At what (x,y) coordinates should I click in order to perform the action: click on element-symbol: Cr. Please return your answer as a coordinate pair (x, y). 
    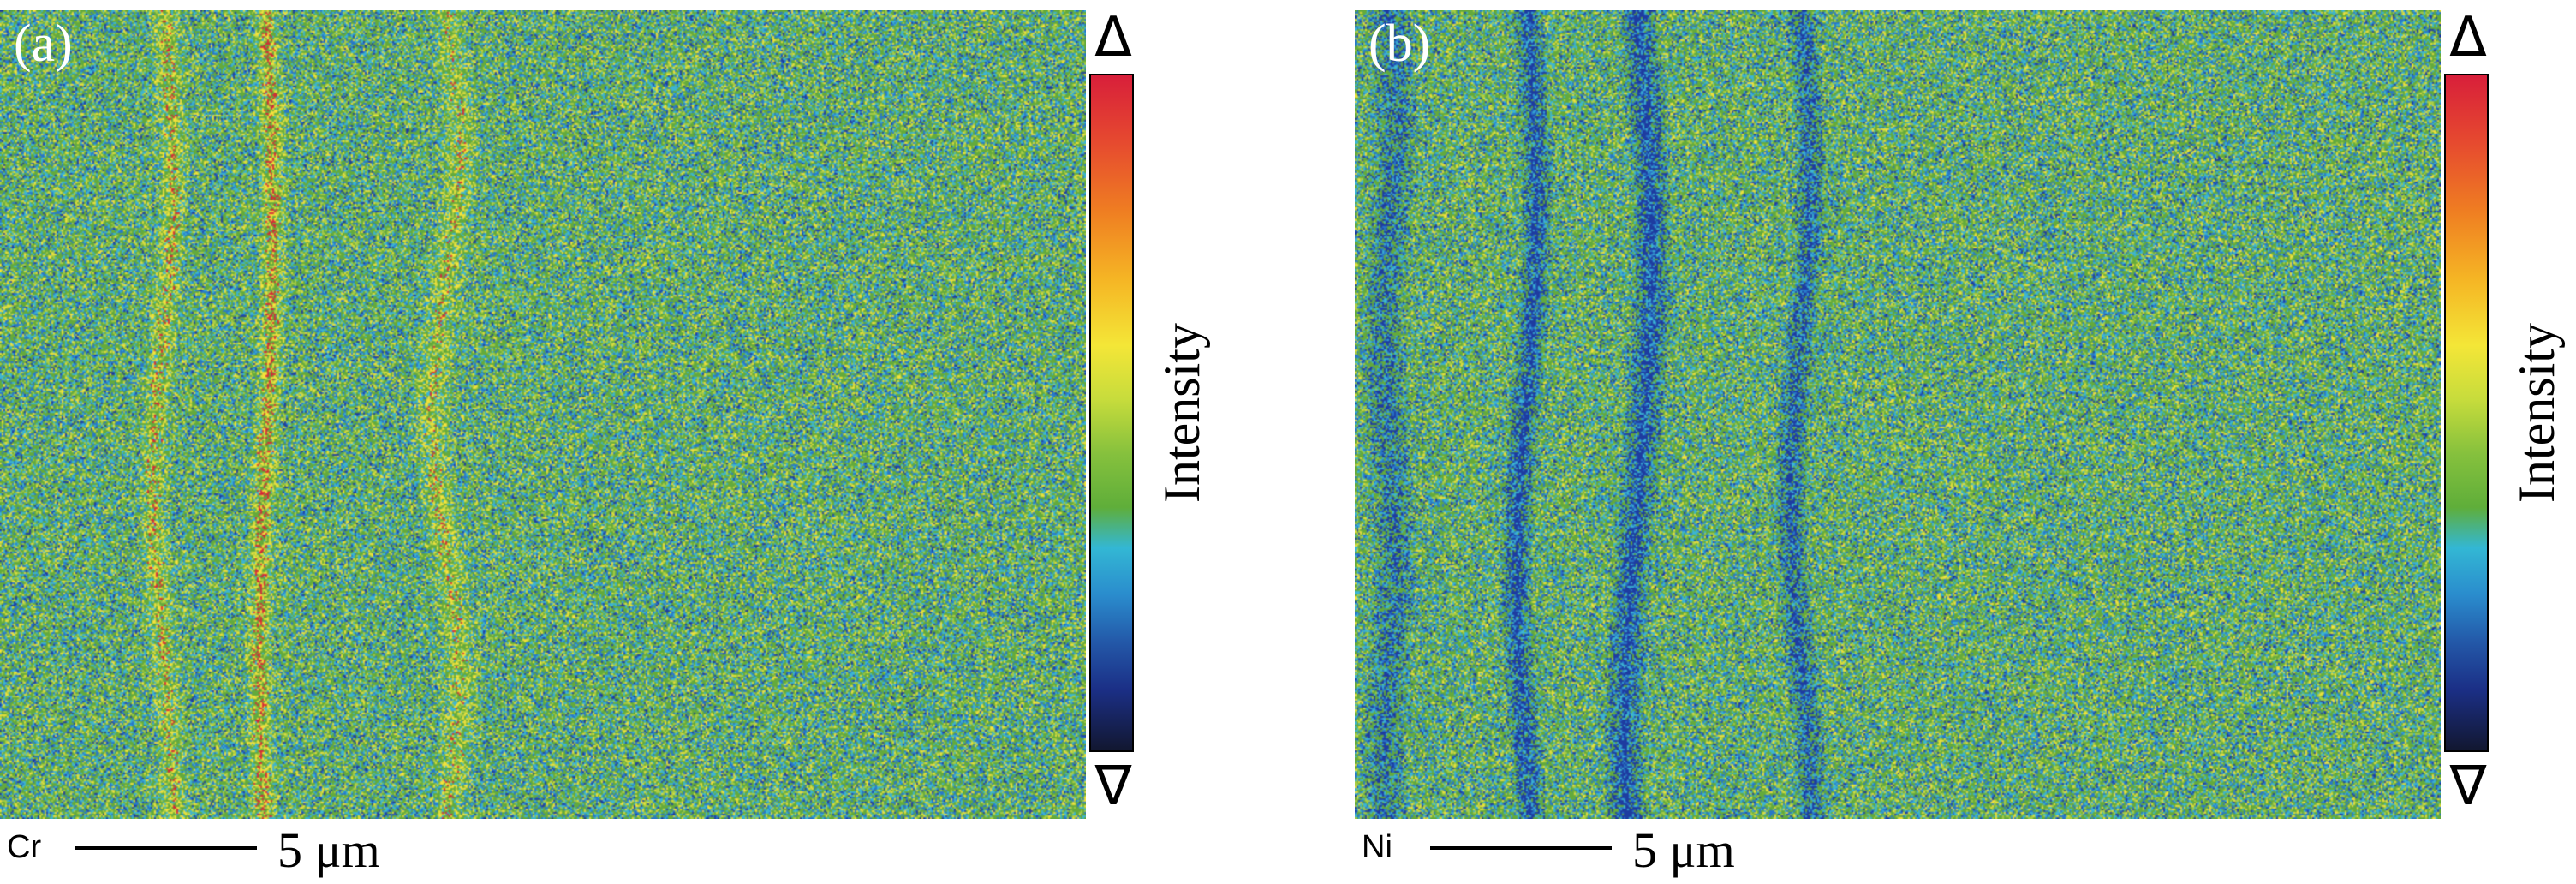
    Looking at the image, I should click on (25, 847).